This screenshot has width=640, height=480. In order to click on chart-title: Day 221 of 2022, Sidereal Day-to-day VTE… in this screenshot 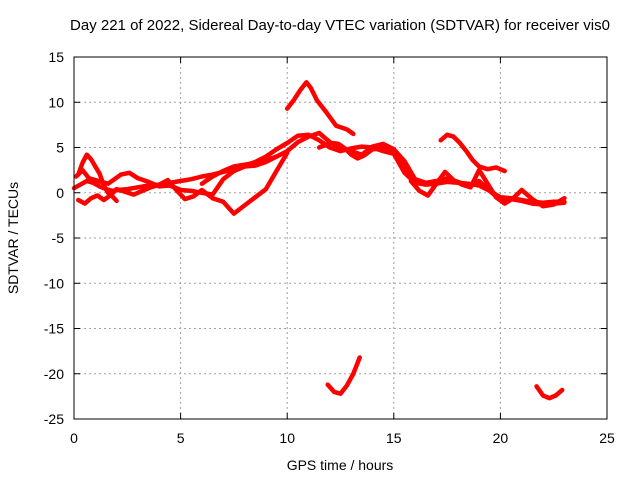, I will do `click(340, 25)`.